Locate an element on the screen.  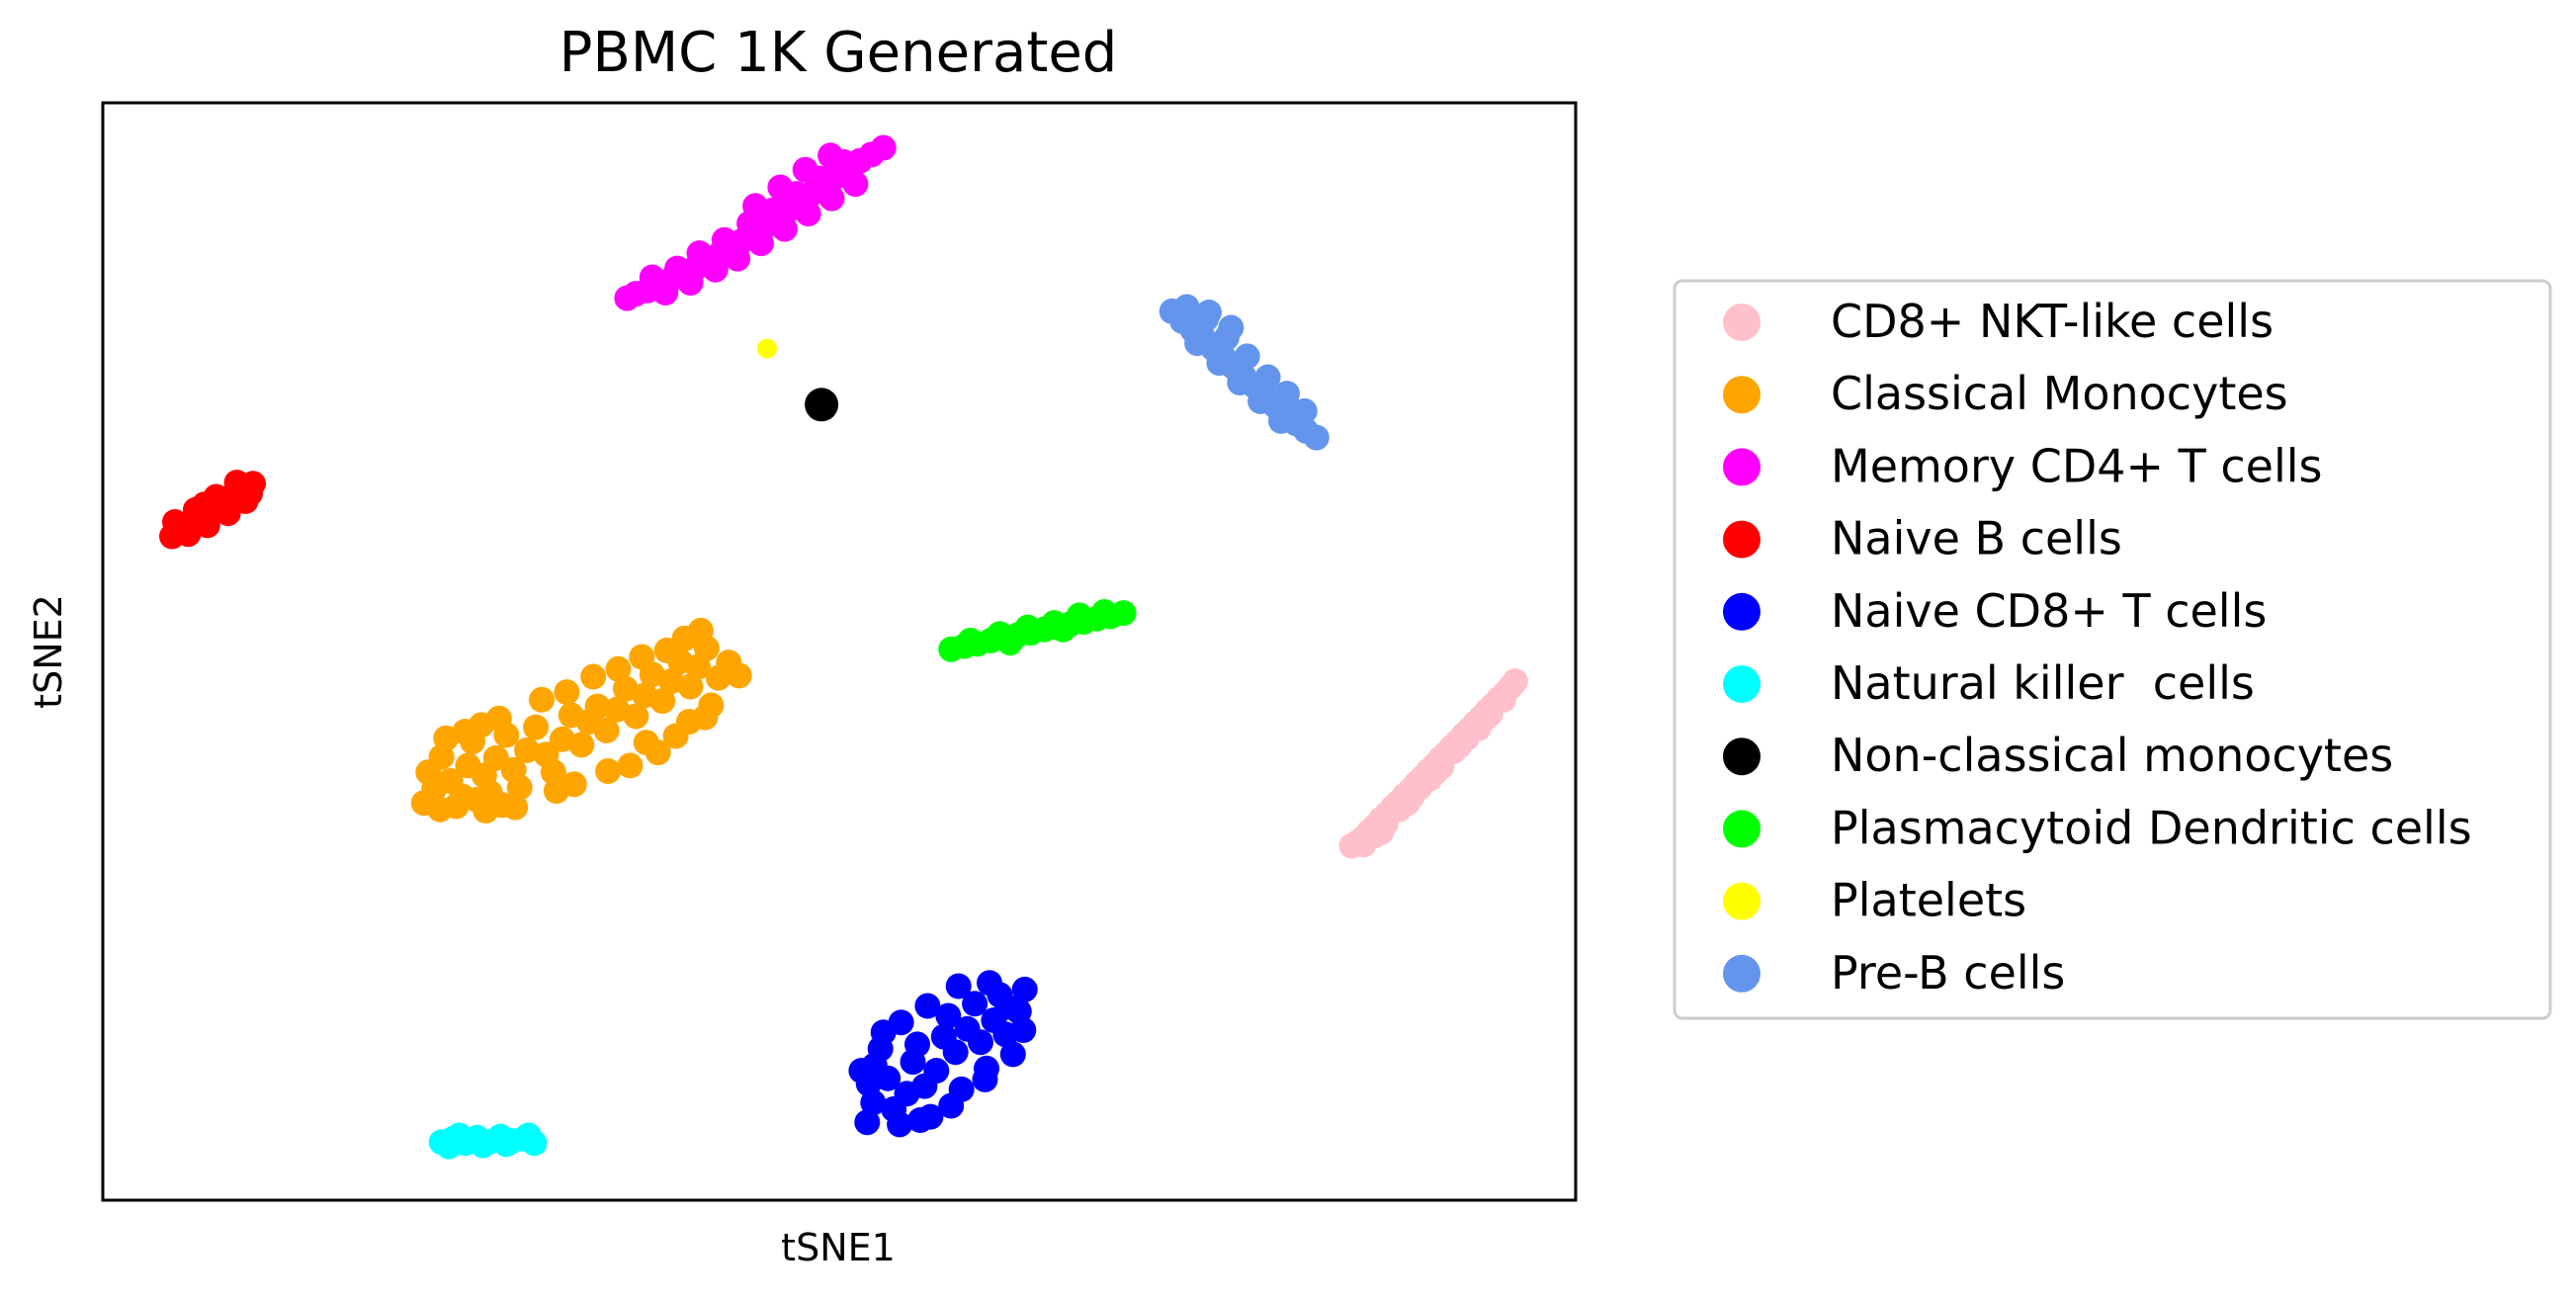
legend-label: Pre-B cells is located at coordinates (1948, 972).